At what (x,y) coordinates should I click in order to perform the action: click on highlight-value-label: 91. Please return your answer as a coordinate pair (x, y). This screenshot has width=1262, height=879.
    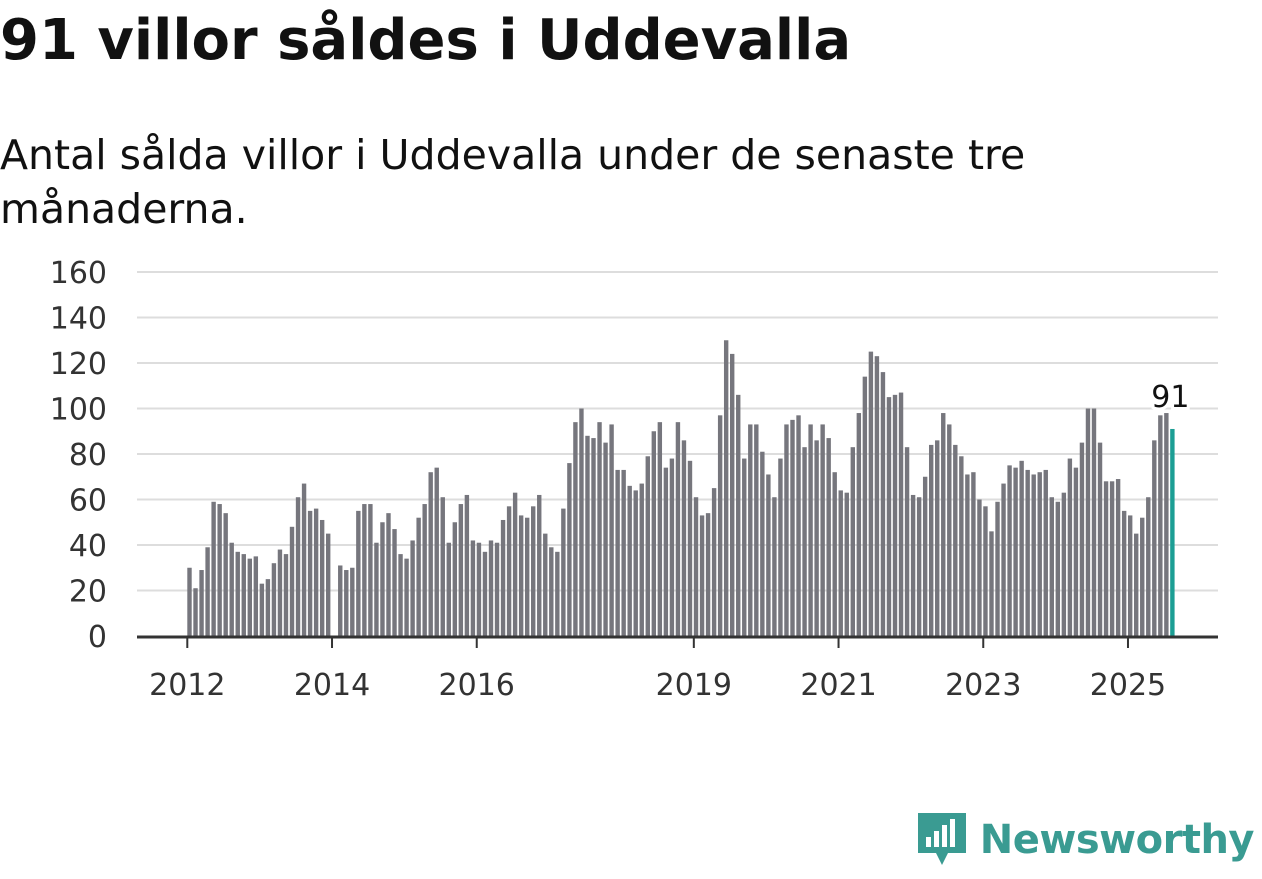
    Looking at the image, I should click on (1170, 397).